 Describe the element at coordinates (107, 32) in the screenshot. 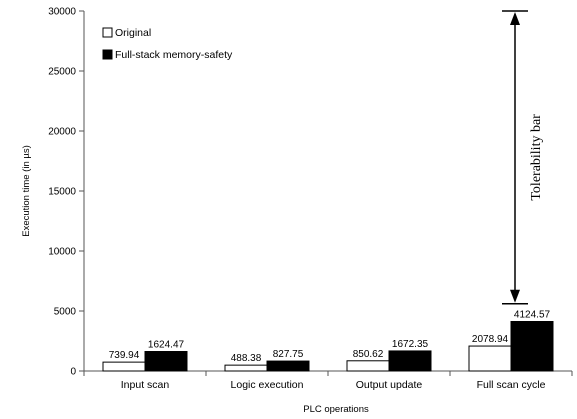

I see `legend-swatch-original` at that location.